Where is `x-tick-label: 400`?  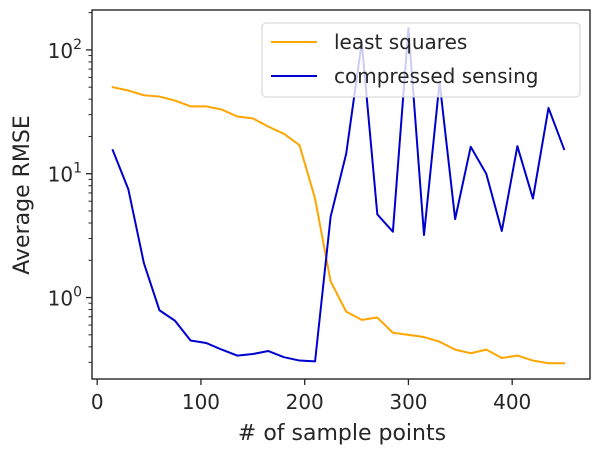 x-tick-label: 400 is located at coordinates (512, 402).